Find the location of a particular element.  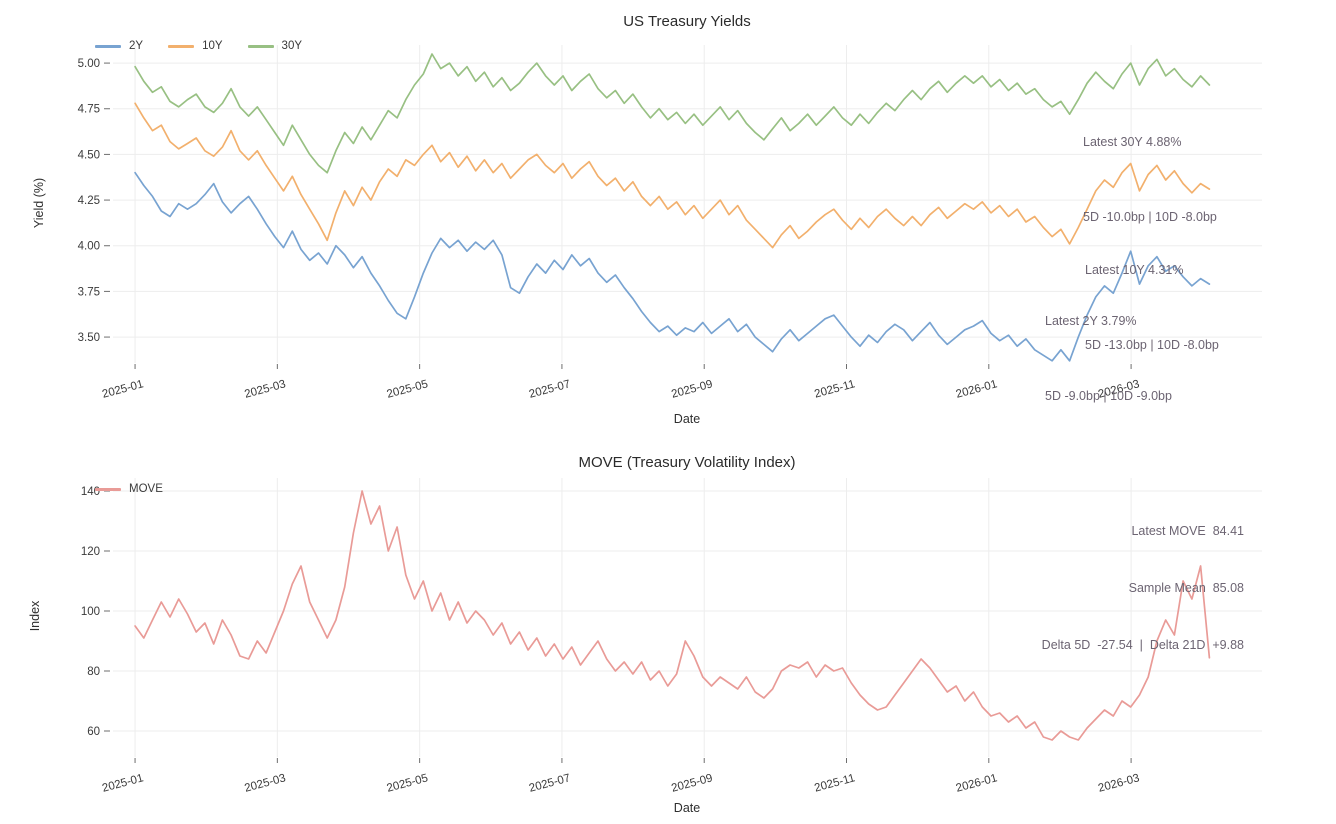

annotation-move-line2: Sample Mean 85.08 is located at coordinates (1186, 588).